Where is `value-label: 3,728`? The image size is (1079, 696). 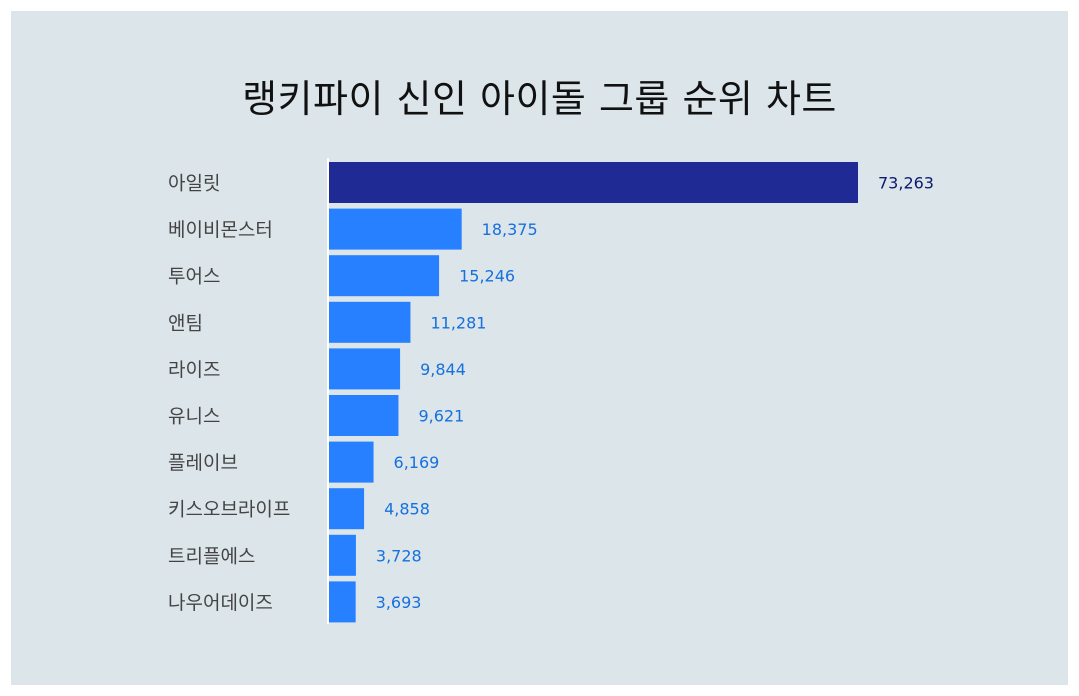
value-label: 3,728 is located at coordinates (399, 555).